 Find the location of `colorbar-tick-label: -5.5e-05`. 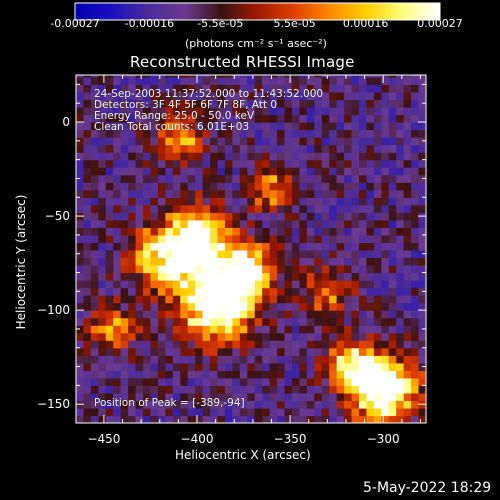

colorbar-tick-label: -5.5e-05 is located at coordinates (220, 23).